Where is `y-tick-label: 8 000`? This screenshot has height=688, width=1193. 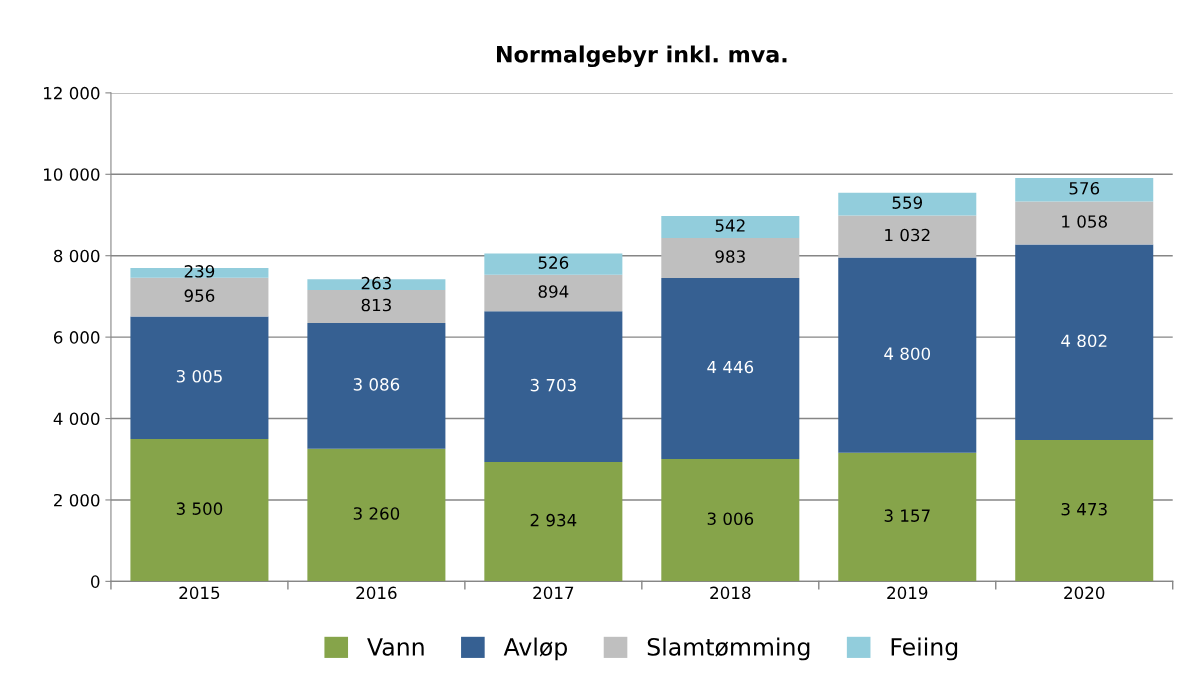 y-tick-label: 8 000 is located at coordinates (76, 256).